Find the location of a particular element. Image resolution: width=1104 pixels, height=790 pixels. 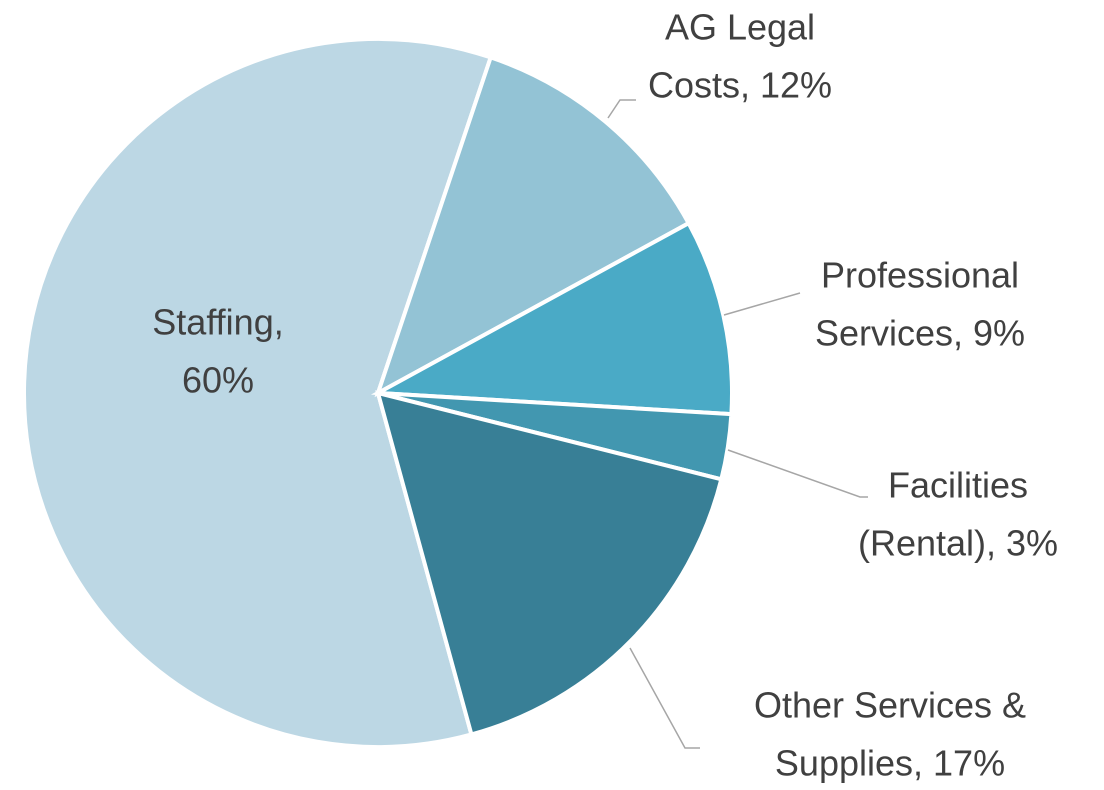

data-label: Costs, 12% is located at coordinates (740, 85).